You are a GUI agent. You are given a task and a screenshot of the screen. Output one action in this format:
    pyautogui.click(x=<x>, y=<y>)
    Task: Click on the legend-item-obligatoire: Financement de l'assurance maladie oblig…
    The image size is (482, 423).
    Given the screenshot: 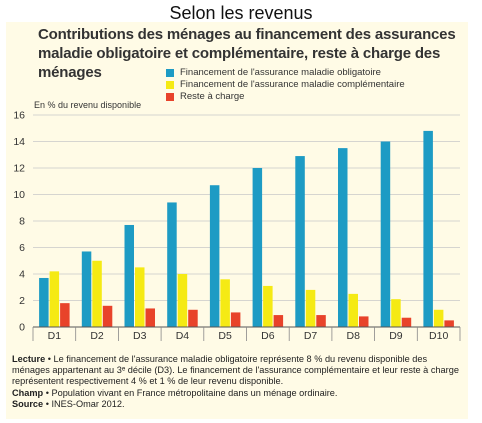 What is the action you would take?
    pyautogui.click(x=285, y=73)
    